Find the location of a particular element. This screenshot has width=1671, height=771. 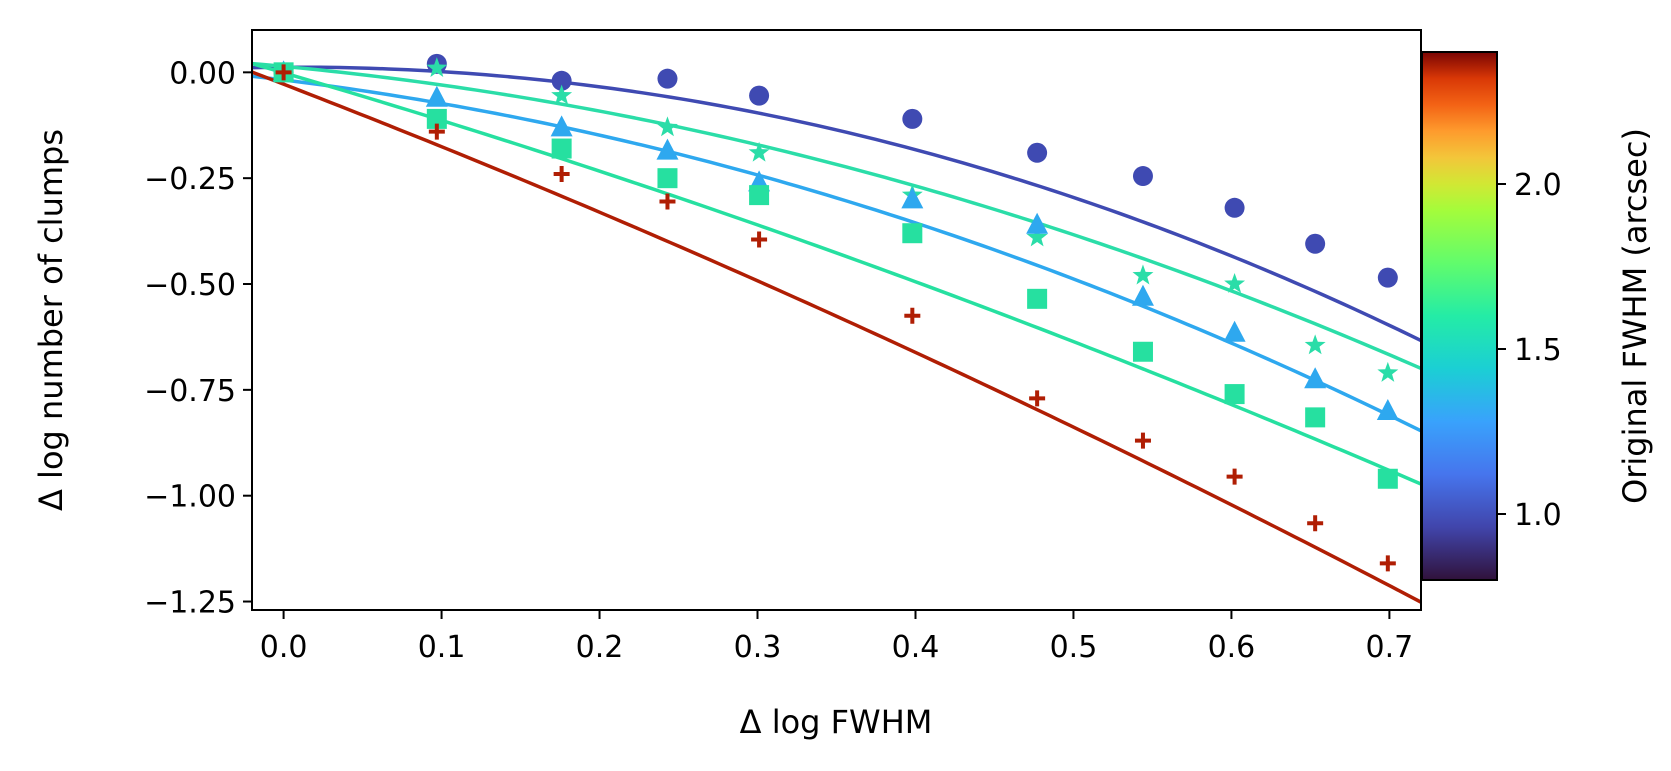

y-tick-label: −1.00 is located at coordinates (190, 497).